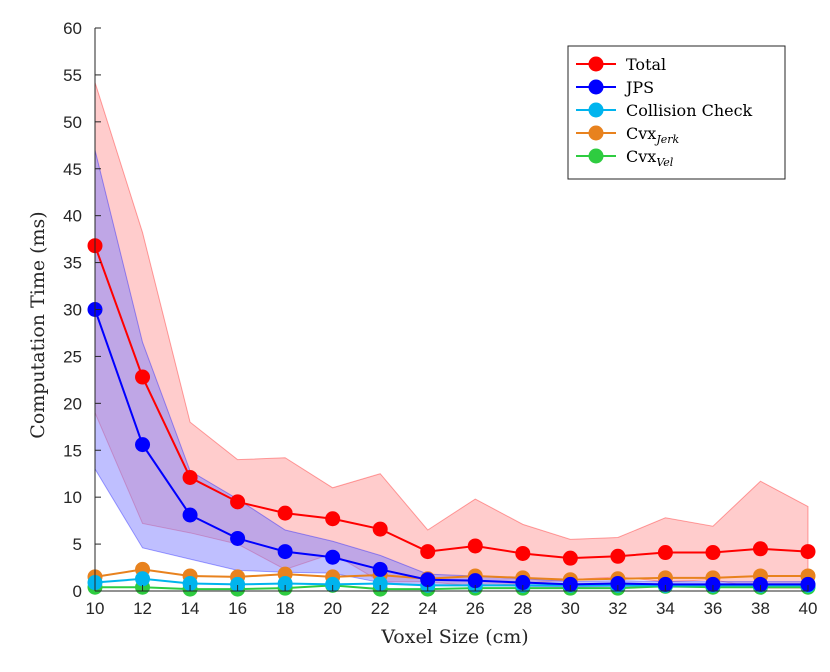  I want to click on legend-item-cvx-vel: CvxVel, so click(625, 158).